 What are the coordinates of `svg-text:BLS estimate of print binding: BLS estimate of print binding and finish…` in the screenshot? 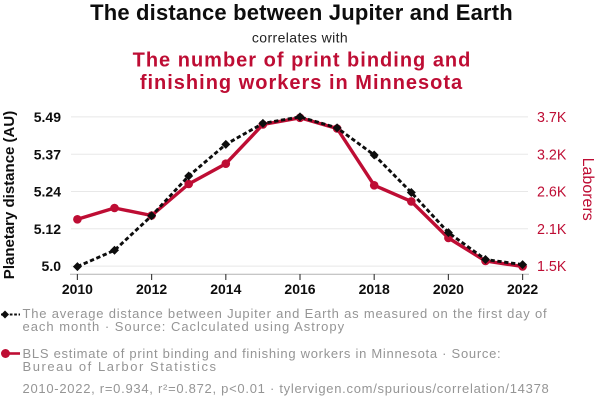 It's located at (262, 353).